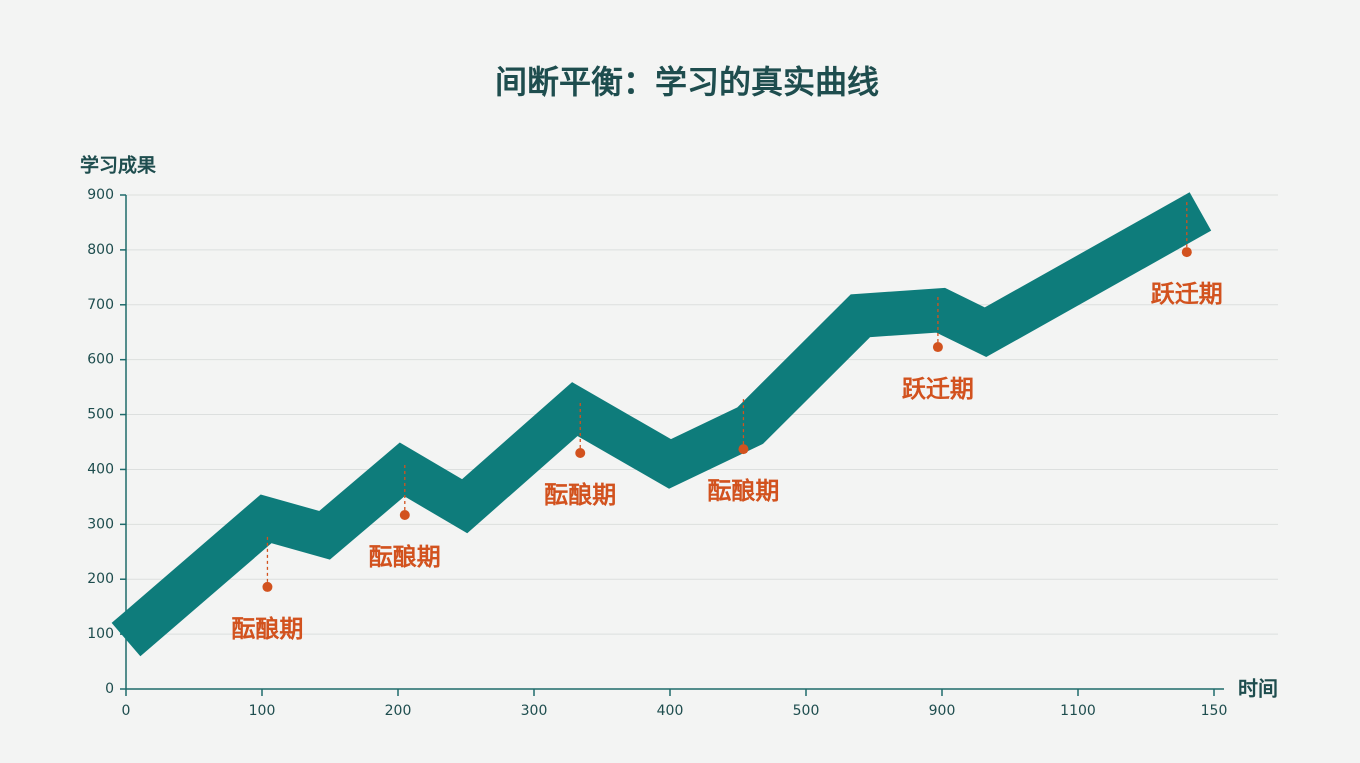 The image size is (1360, 763). Describe the element at coordinates (100, 195) in the screenshot. I see `y-tick-label: 900` at that location.